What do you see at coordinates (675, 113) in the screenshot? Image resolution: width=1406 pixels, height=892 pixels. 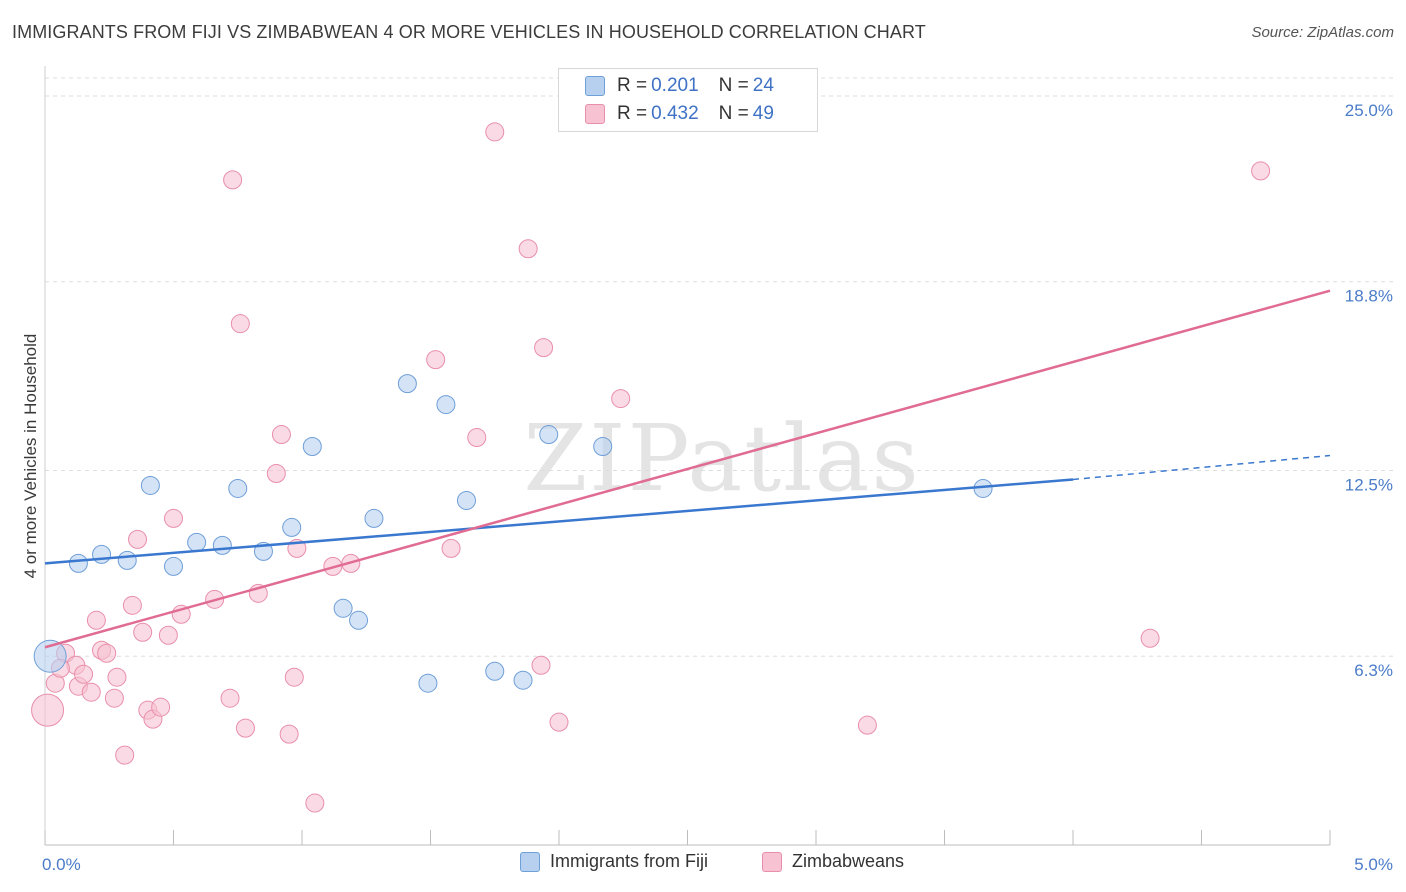 I see `legend-r-value-zimb: 0.432` at bounding box center [675, 113].